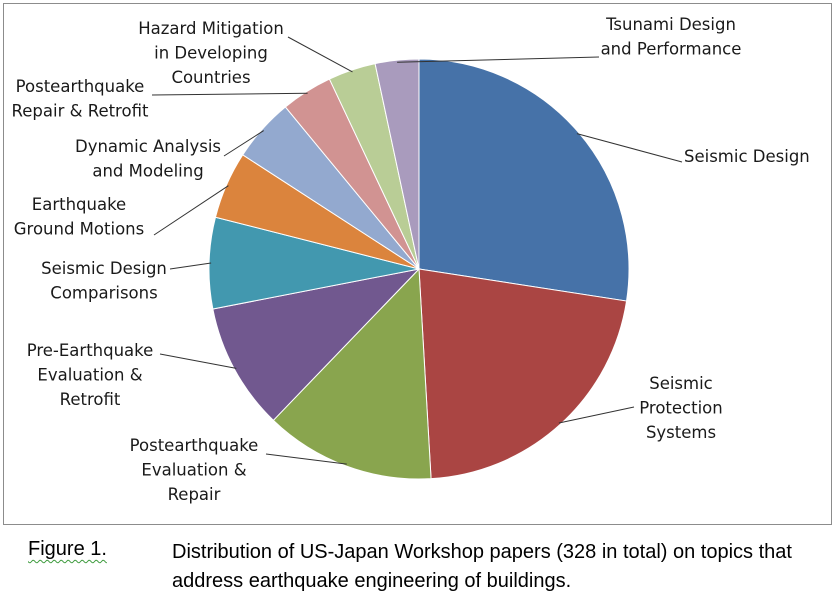 Image resolution: width=840 pixels, height=602 pixels. Describe the element at coordinates (211, 53) in the screenshot. I see `data-label: Hazard Mitigation in Developing Countries` at that location.